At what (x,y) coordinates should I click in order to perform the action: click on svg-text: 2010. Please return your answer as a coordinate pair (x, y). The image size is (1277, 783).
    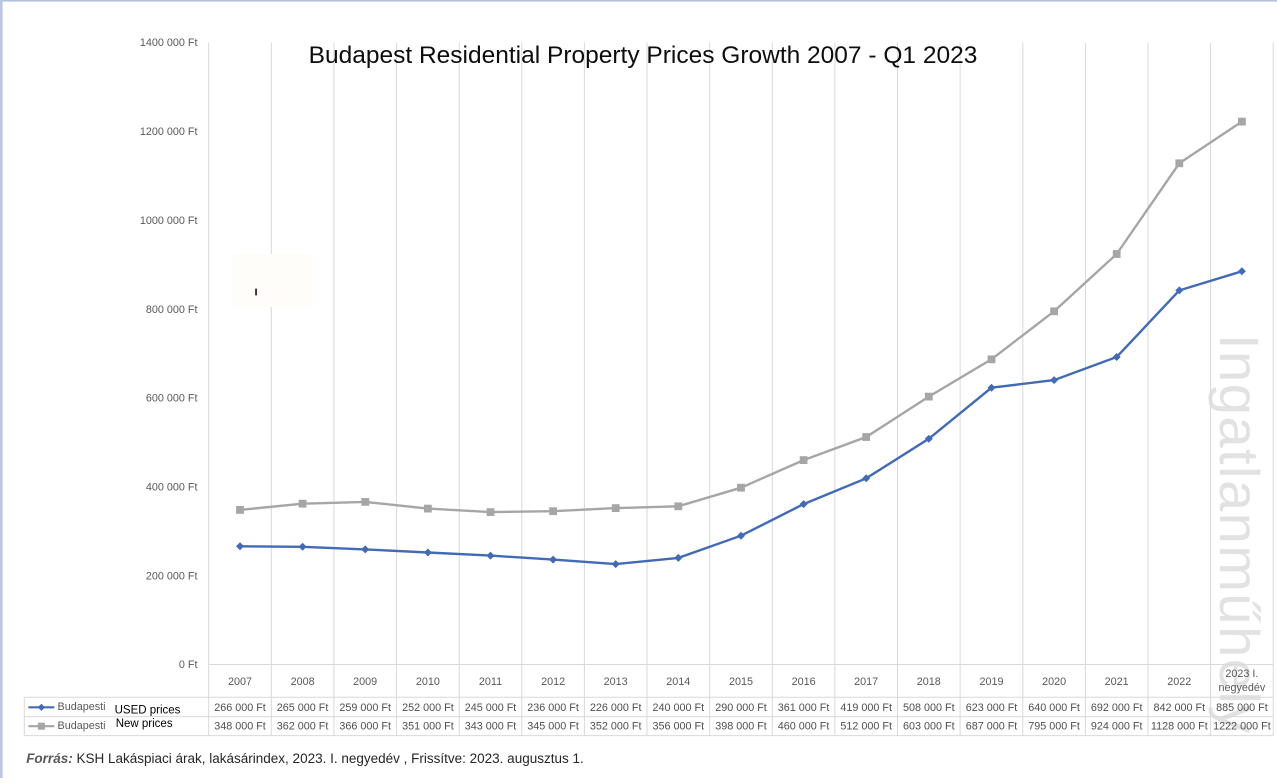
    Looking at the image, I should click on (428, 682).